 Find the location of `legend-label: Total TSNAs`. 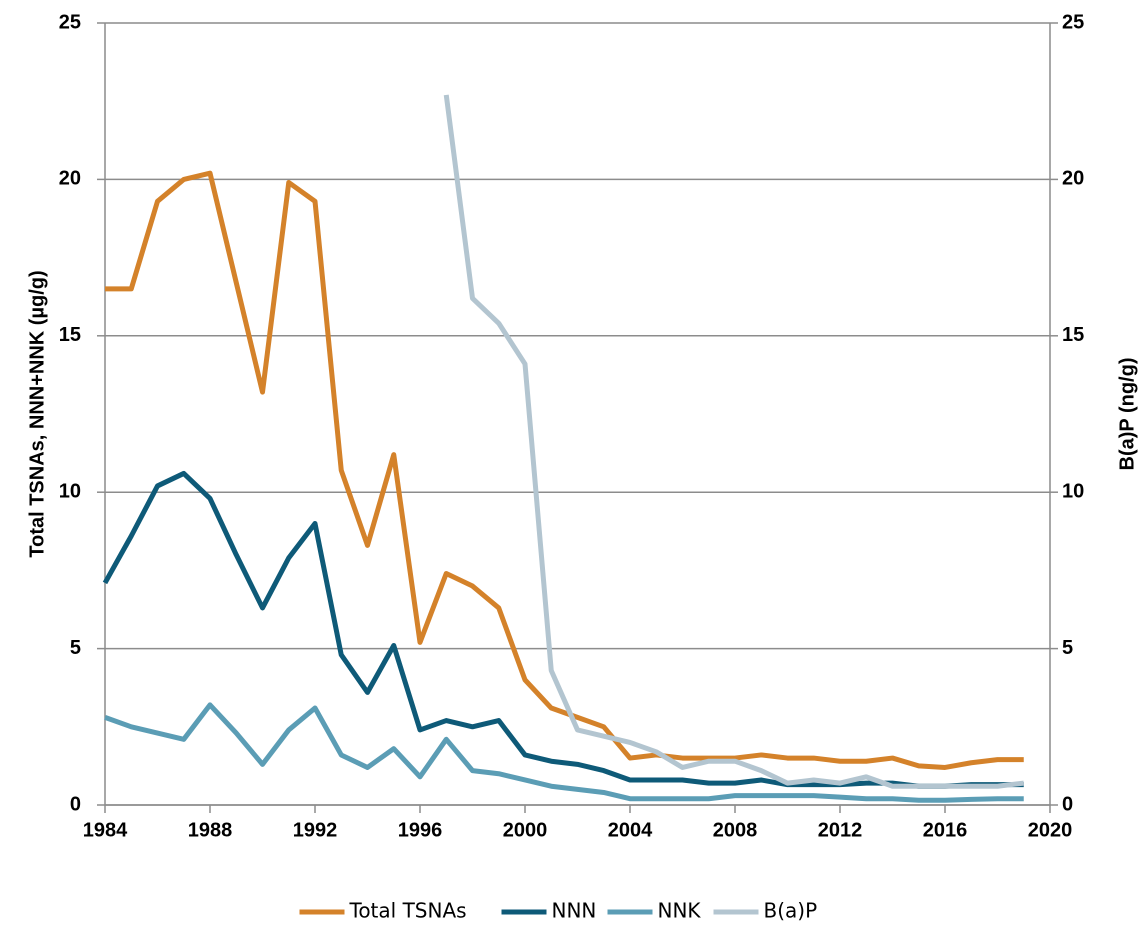

legend-label: Total TSNAs is located at coordinates (408, 911).